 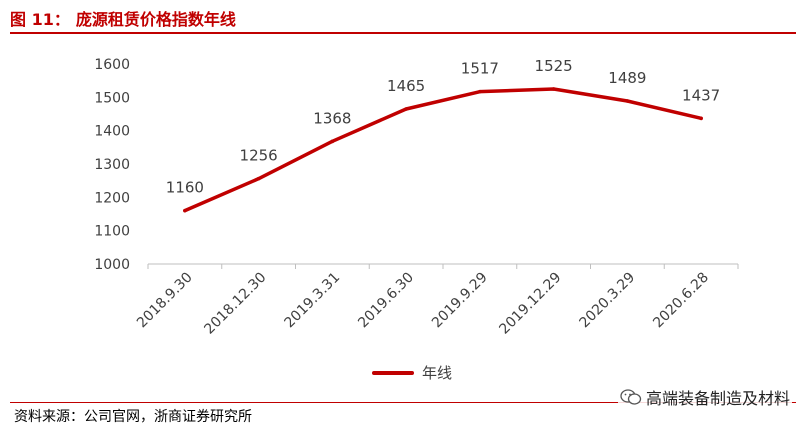 What do you see at coordinates (607, 301) in the screenshot?
I see `x-tick-label: 2020.3.29` at bounding box center [607, 301].